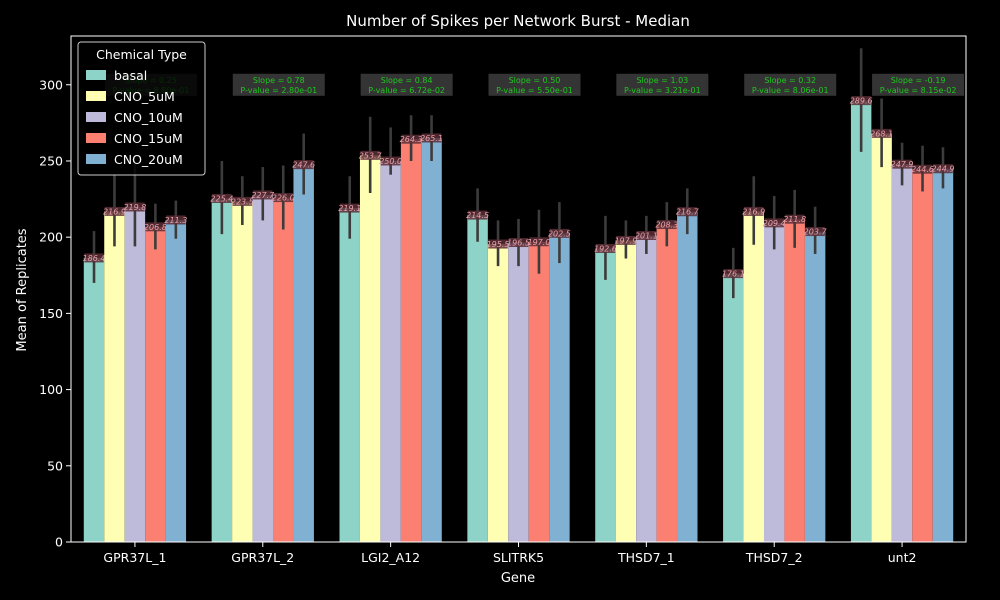  I want to click on bar-value-label: 176.1, so click(733, 274).